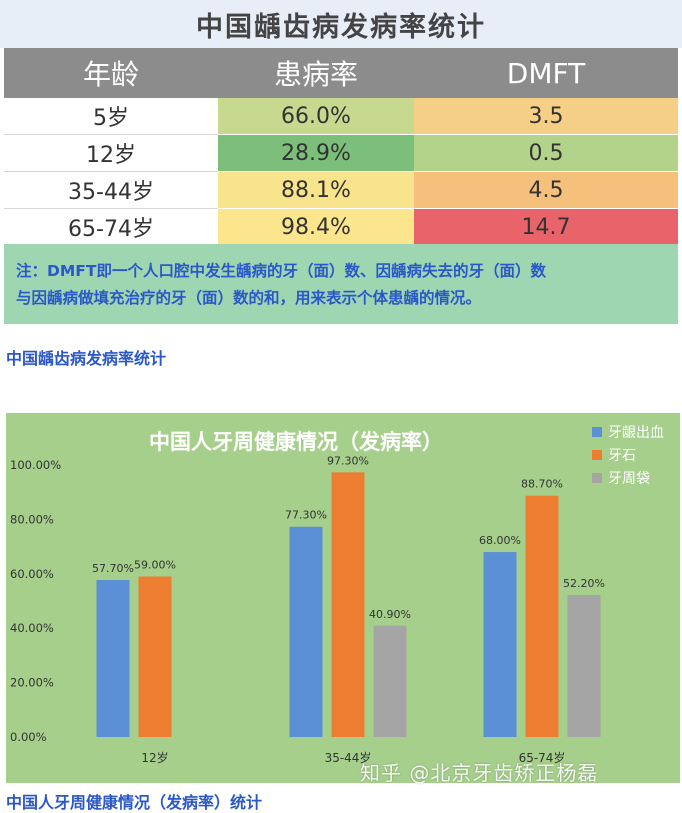 The width and height of the screenshot is (682, 813). Describe the element at coordinates (316, 116) in the screenshot. I see `cell-rate: 66.0%` at that location.